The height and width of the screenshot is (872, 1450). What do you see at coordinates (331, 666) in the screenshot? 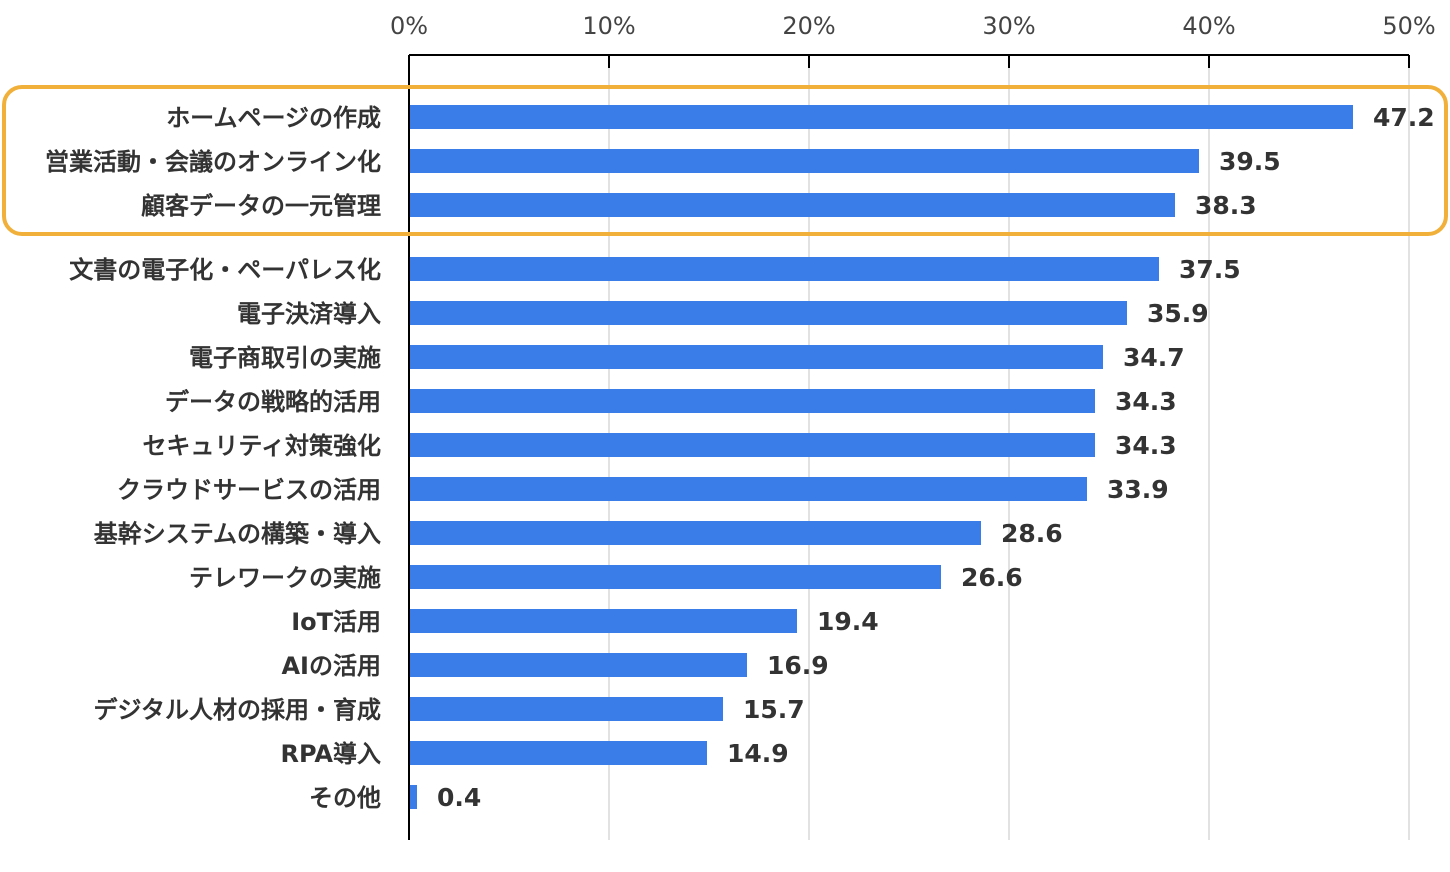
I see `category-label: AIの活用` at bounding box center [331, 666].